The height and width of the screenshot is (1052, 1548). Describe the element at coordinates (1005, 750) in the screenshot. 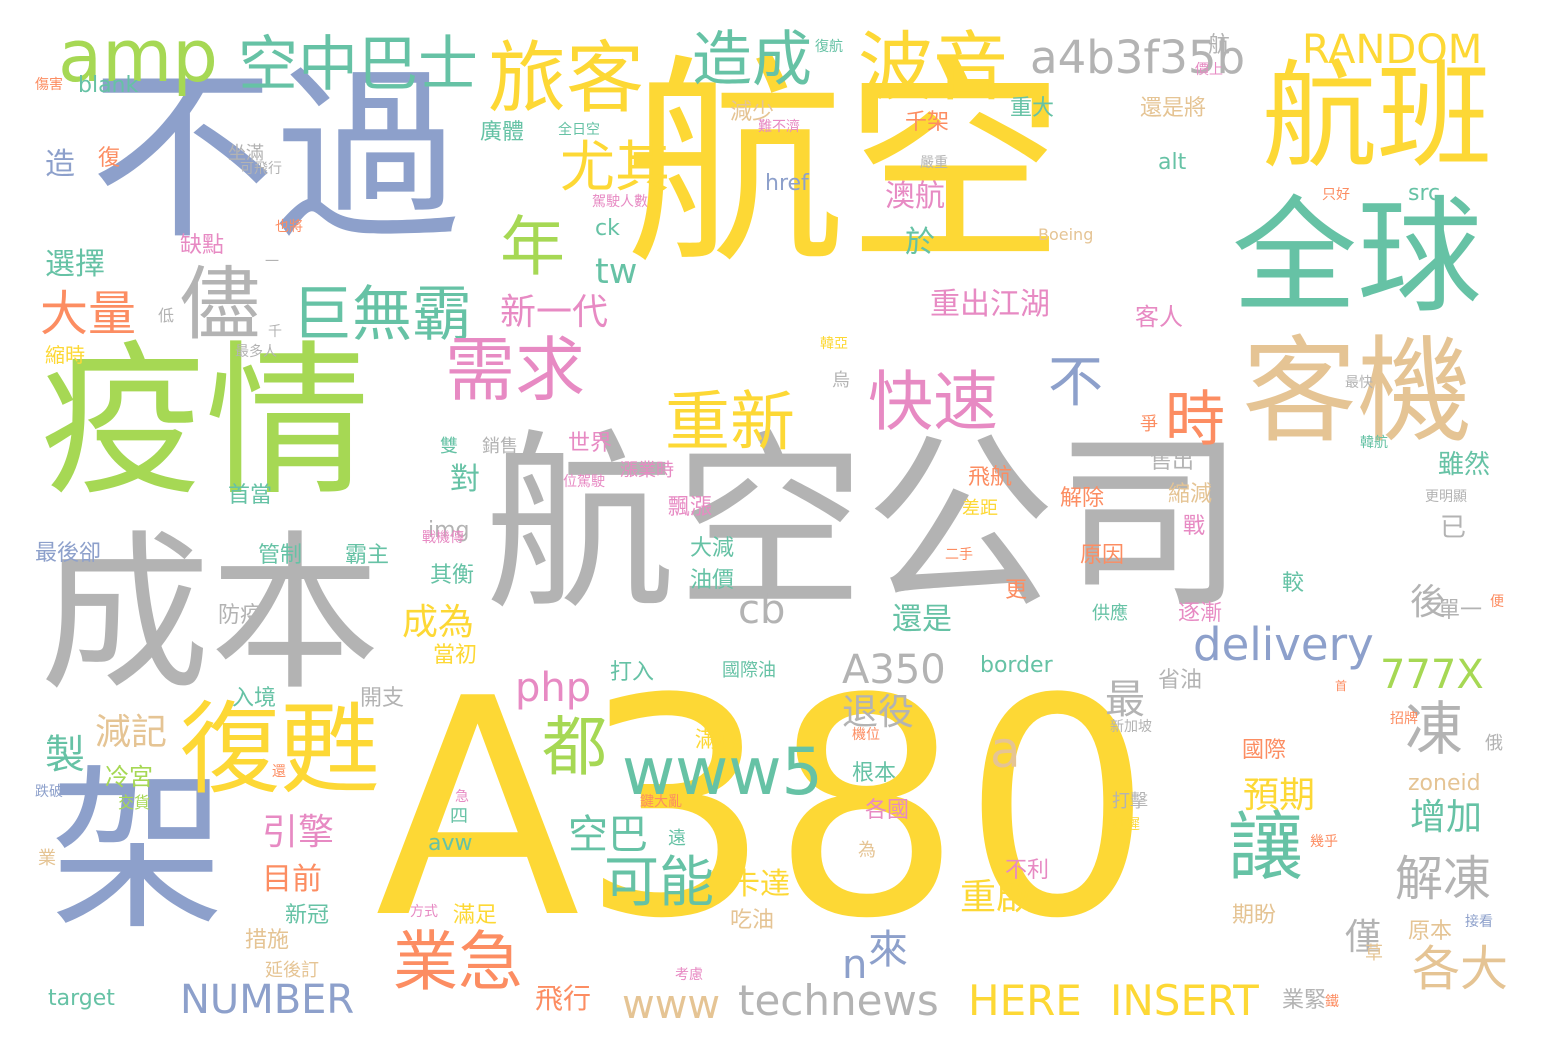

I see `word-a: a` at that location.